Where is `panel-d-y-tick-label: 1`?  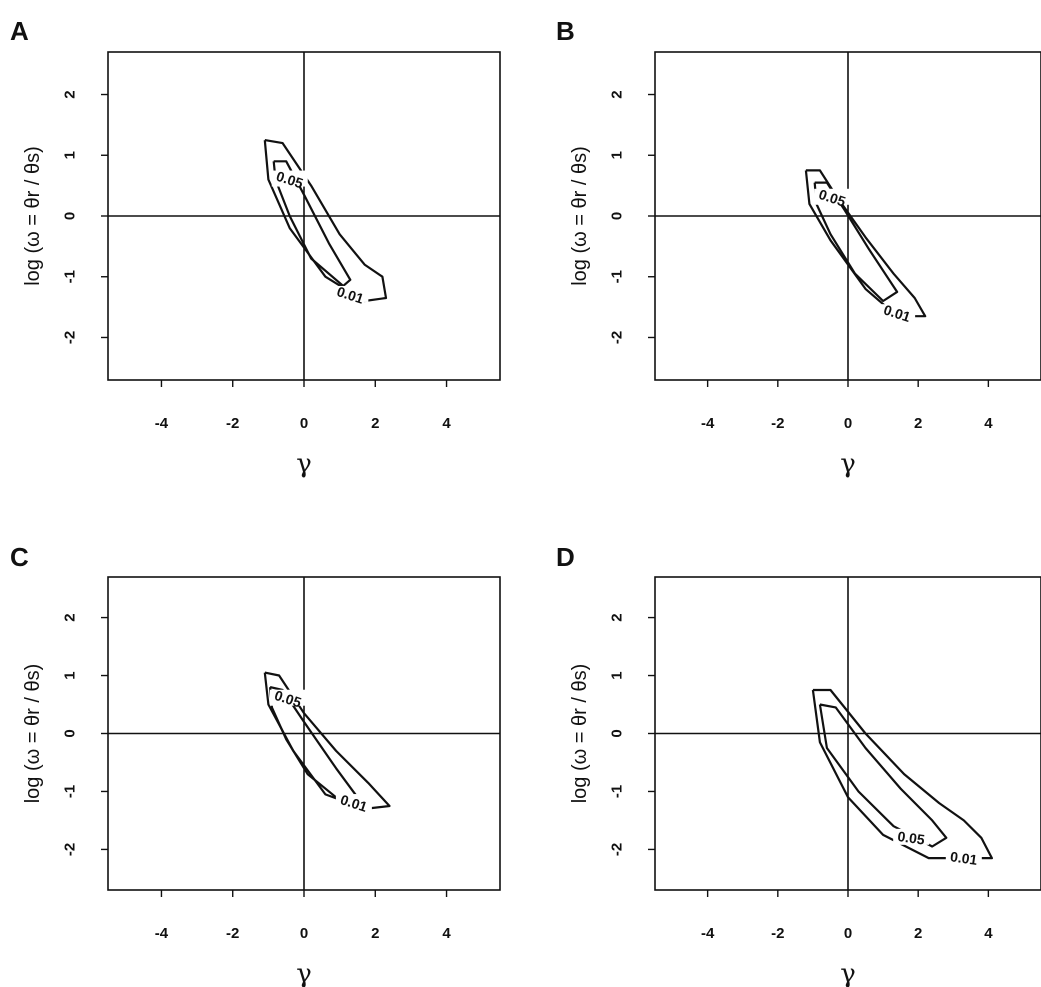
panel-d-y-tick-label: 1 is located at coordinates (617, 675).